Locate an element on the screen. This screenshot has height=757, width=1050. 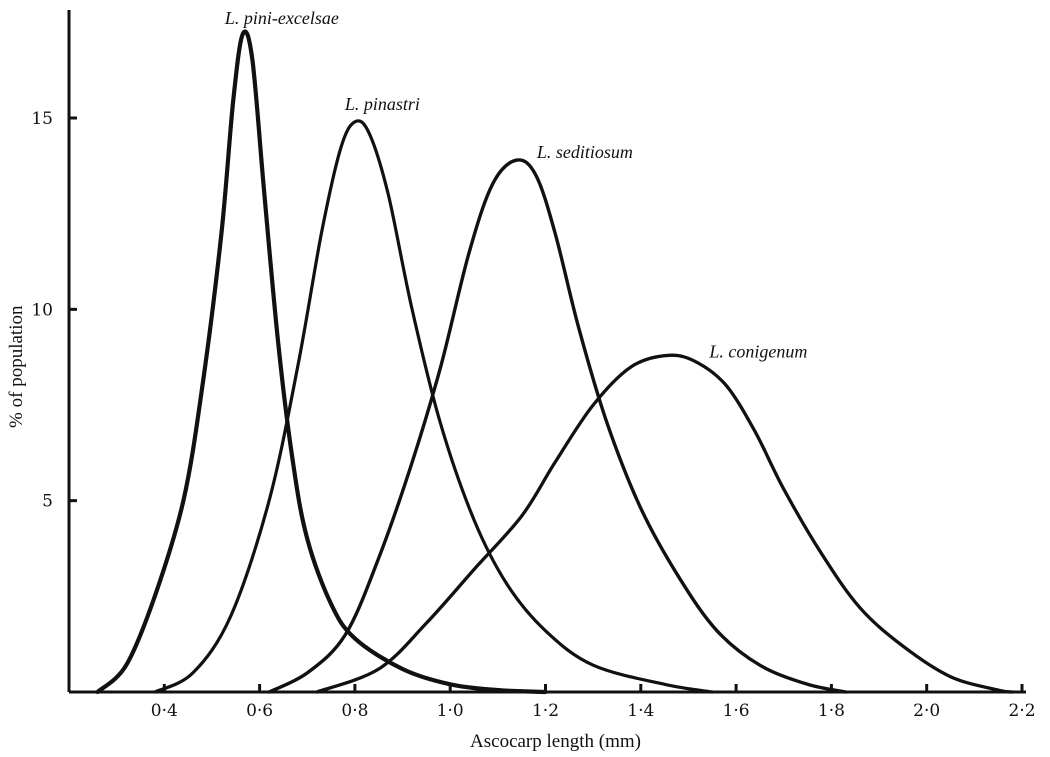
x-tick-label: 1·4 is located at coordinates (640, 711).